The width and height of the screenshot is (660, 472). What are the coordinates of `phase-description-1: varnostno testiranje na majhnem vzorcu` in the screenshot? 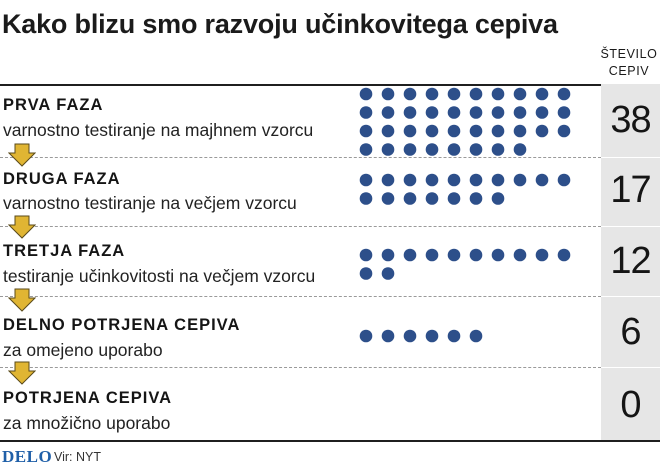 It's located at (158, 130).